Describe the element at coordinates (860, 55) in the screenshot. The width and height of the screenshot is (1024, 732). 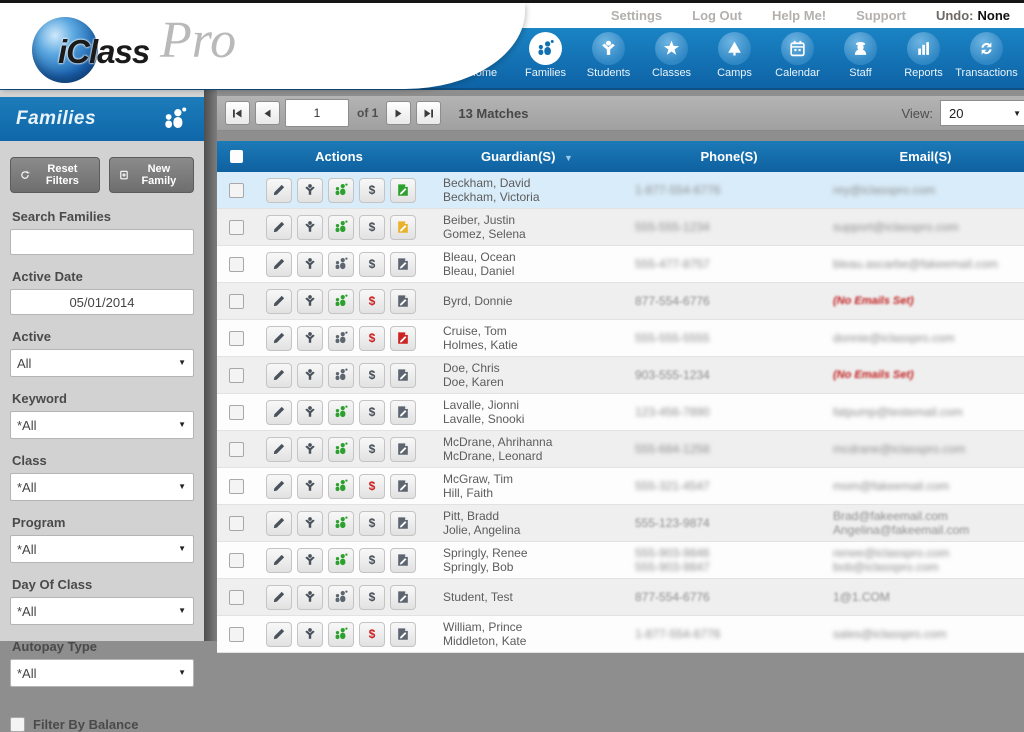
I see `nav-item-staff: Staff` at that location.